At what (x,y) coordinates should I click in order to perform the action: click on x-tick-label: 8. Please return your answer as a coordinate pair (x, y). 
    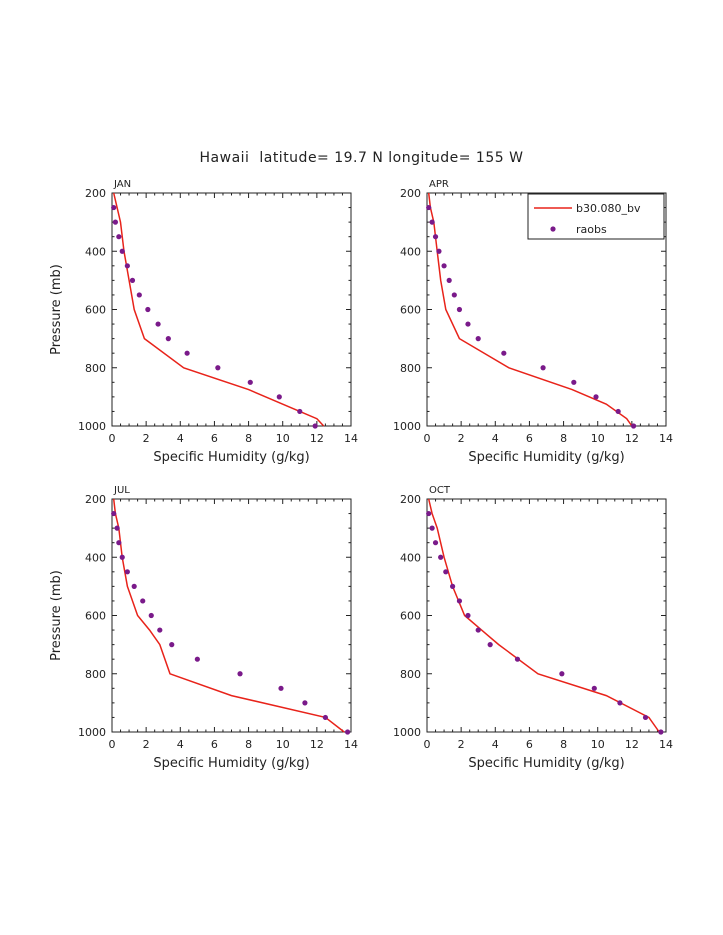
    Looking at the image, I should click on (248, 438).